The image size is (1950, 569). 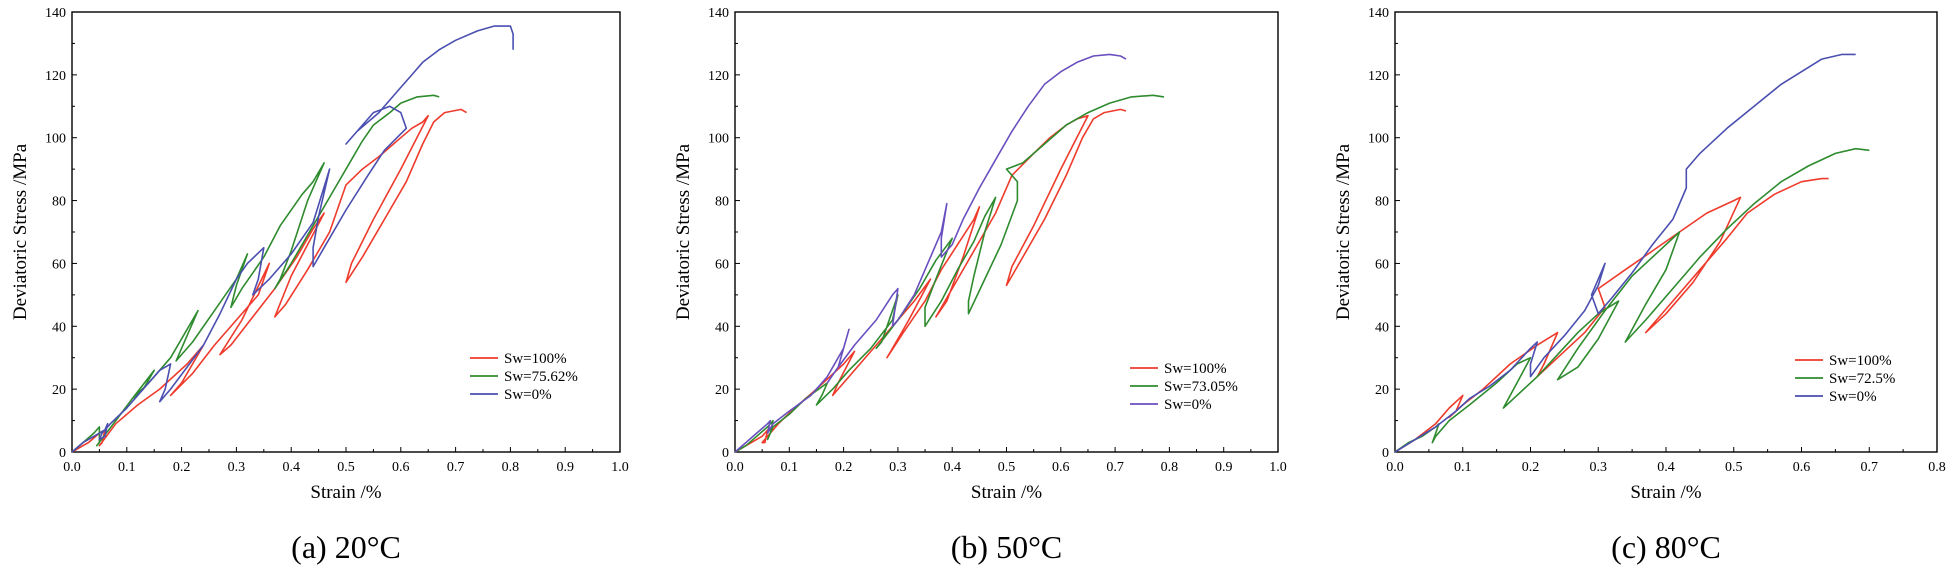 I want to click on legend-label: Sw=72.5%, so click(x=1862, y=379).